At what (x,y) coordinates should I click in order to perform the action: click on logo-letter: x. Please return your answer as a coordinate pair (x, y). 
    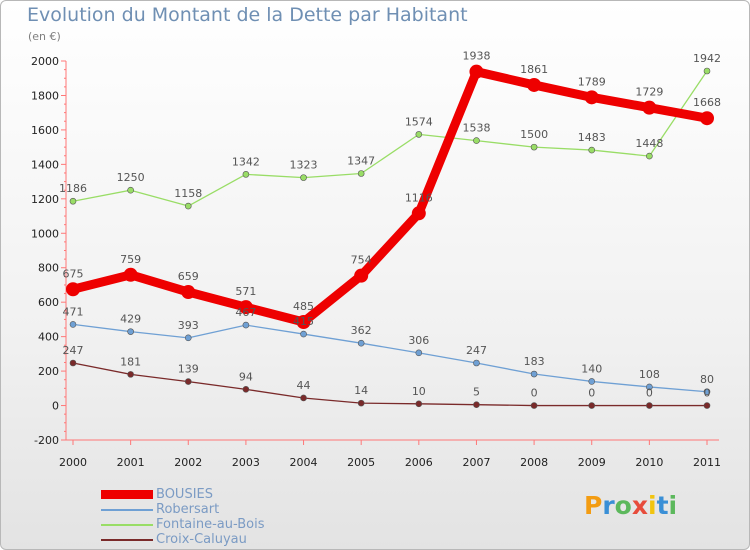
    Looking at the image, I should click on (639, 505).